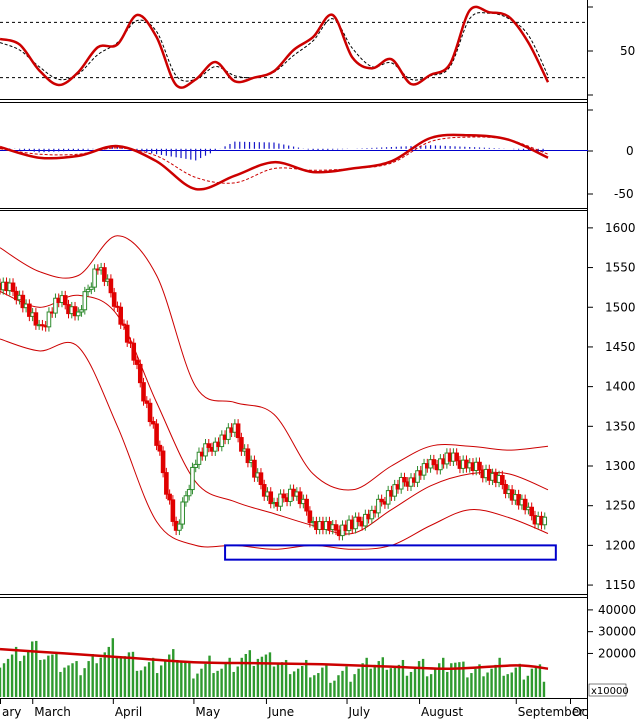 The width and height of the screenshot is (640, 719). Describe the element at coordinates (610, 691) in the screenshot. I see `volume-unit-label: x10000` at that location.